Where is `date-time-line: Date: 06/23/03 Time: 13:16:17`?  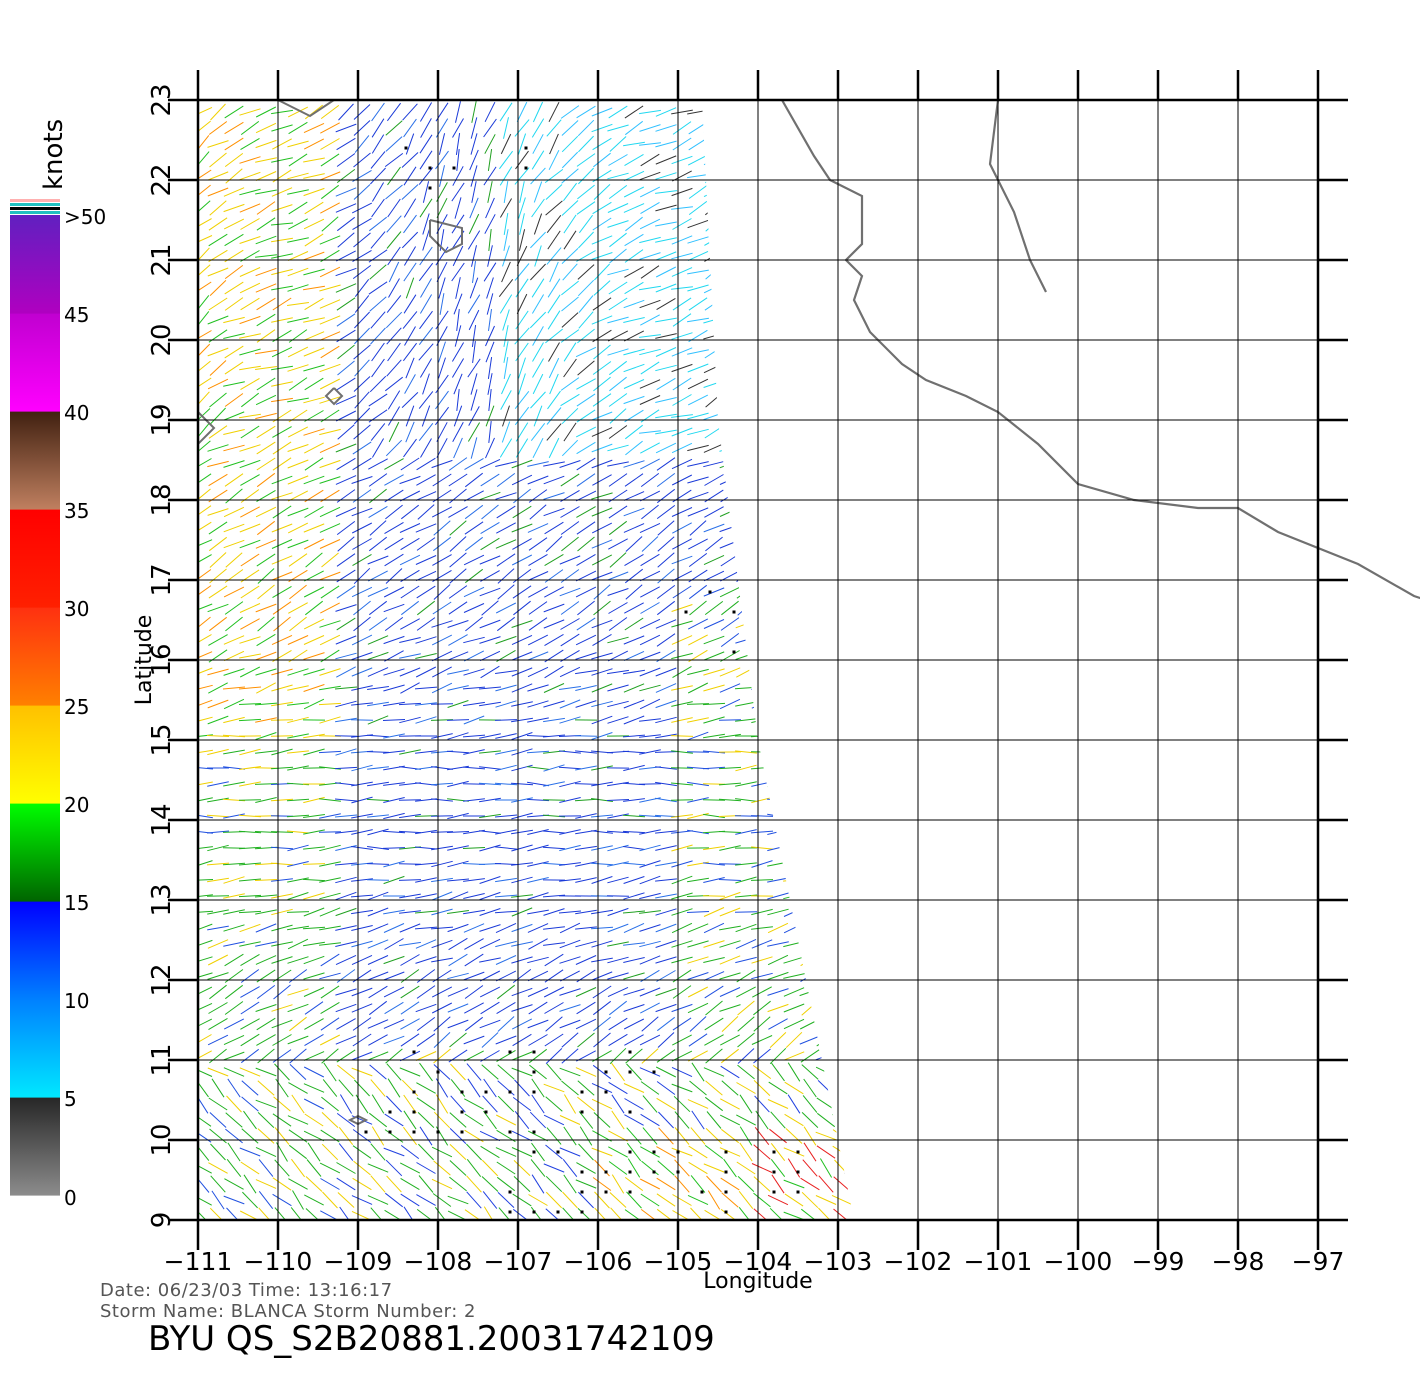 date-time-line: Date: 06/23/03 Time: 13:16:17 is located at coordinates (246, 1290).